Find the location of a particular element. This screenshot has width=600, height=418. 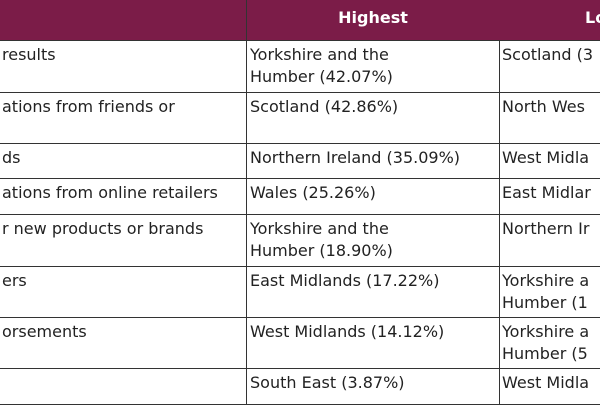

cell-text: East Midlar is located at coordinates (546, 192).